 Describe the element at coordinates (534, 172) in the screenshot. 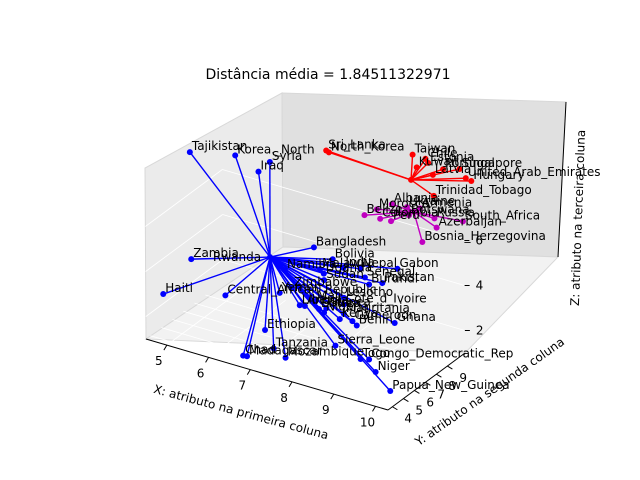

I see `point-label: United_Arab_Emirates` at that location.